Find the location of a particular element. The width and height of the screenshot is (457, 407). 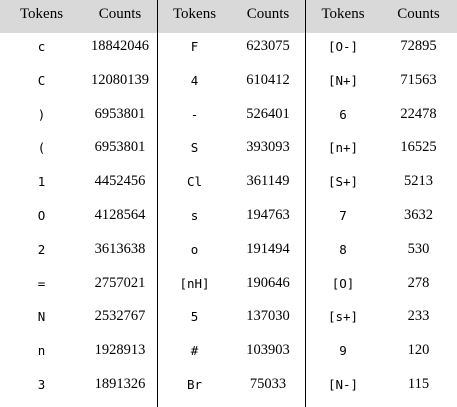

token-cell: ) is located at coordinates (41, 114).